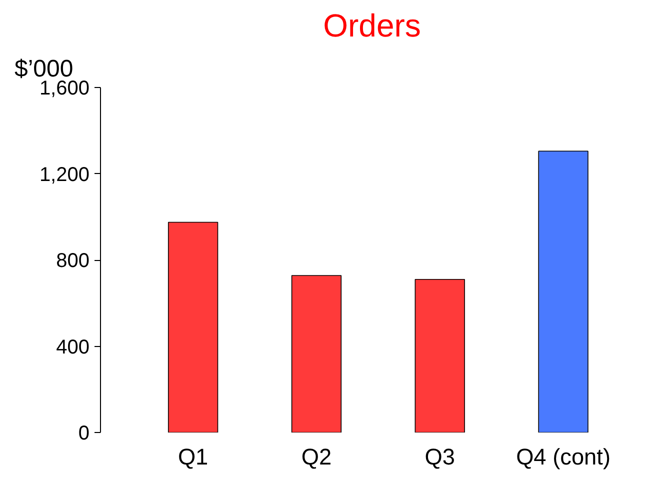  I want to click on x-tick-label: Q1, so click(193, 457).